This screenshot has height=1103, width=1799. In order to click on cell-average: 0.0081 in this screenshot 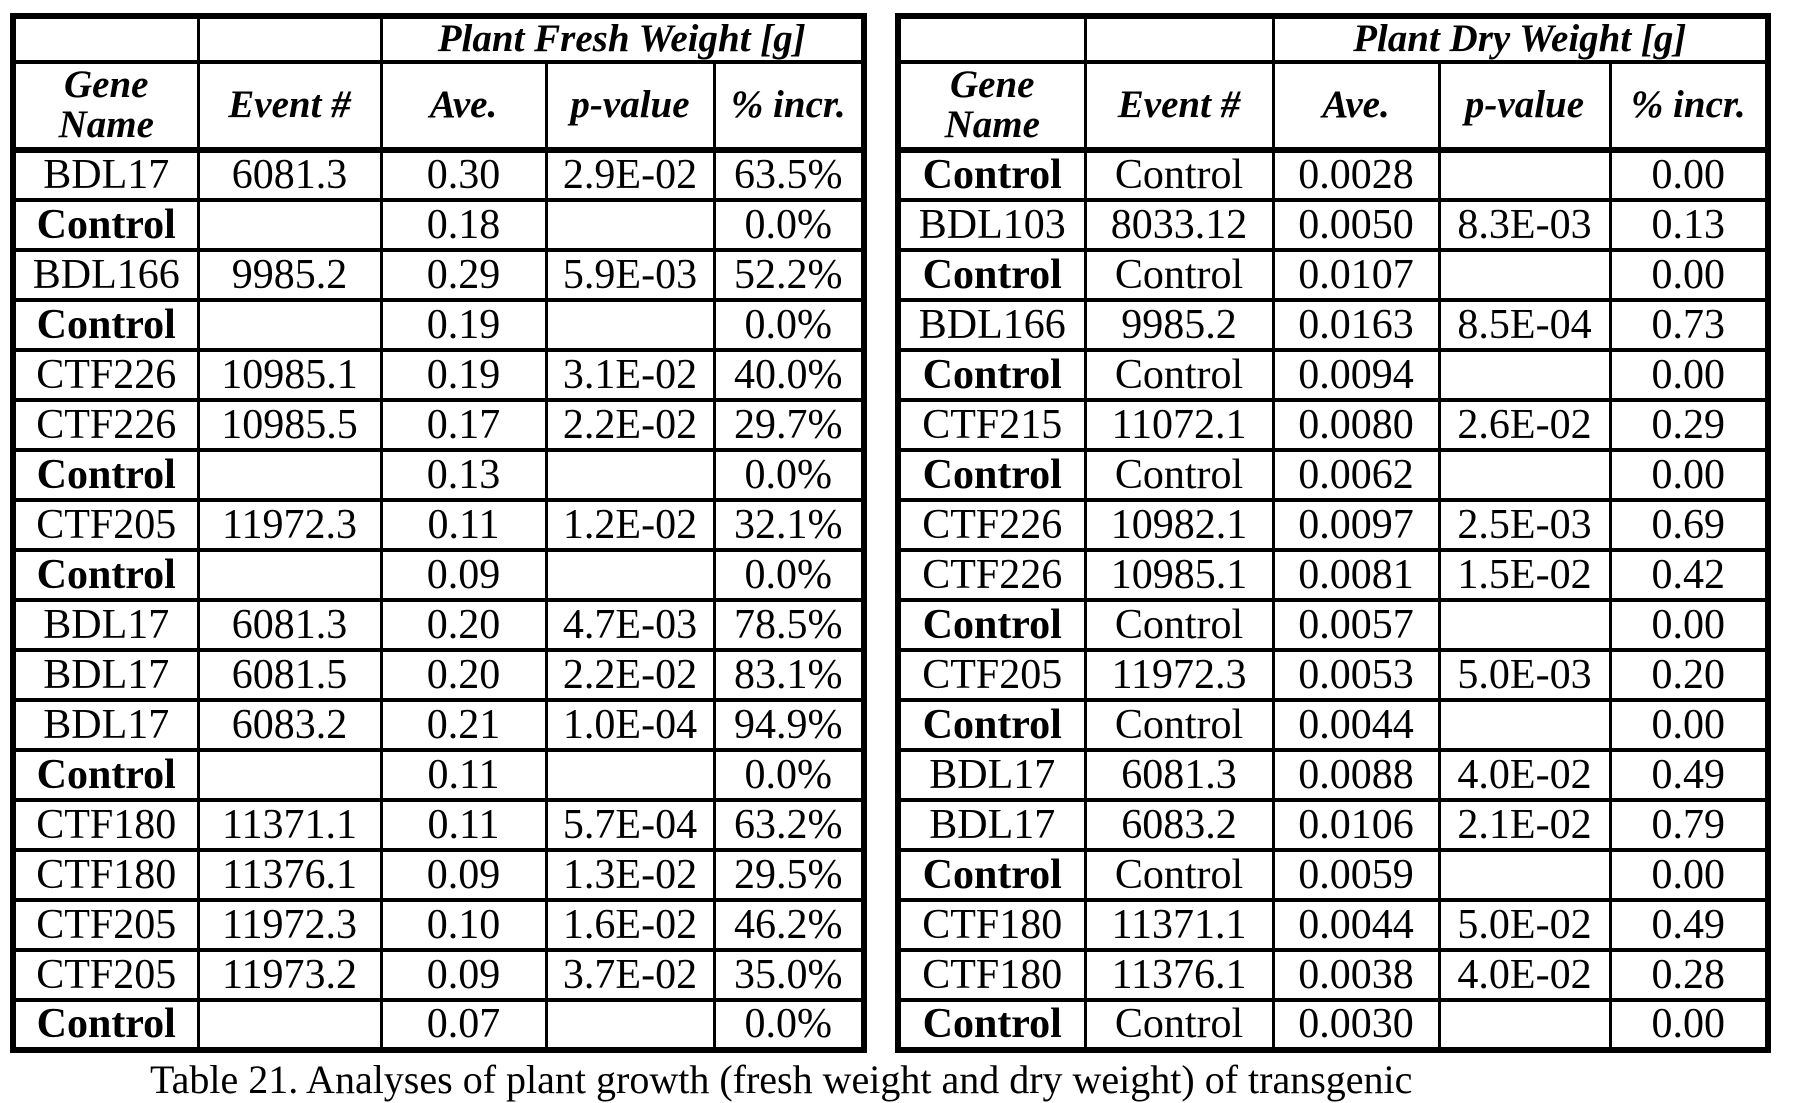, I will do `click(1356, 574)`.